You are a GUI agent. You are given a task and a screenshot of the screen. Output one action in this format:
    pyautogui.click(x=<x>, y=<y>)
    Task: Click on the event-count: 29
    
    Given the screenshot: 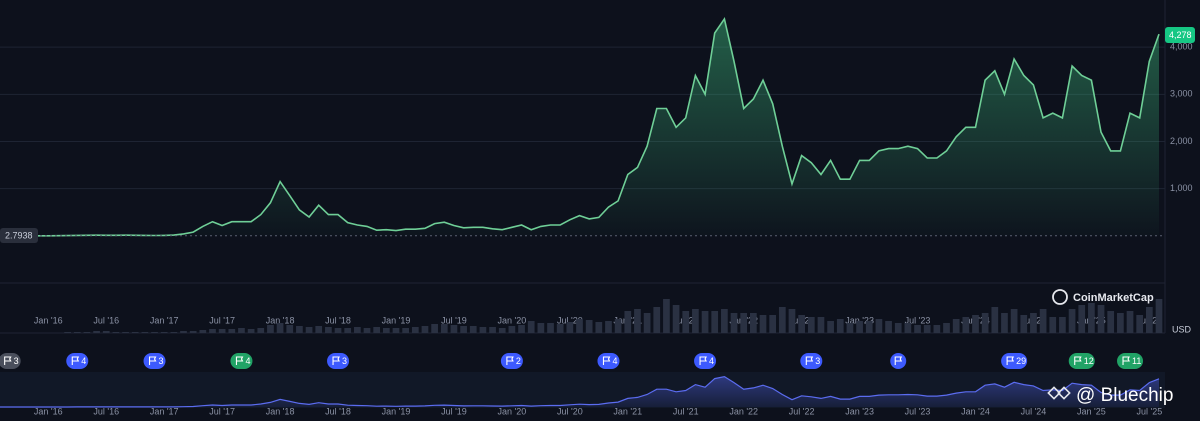 What is the action you would take?
    pyautogui.click(x=1021, y=361)
    